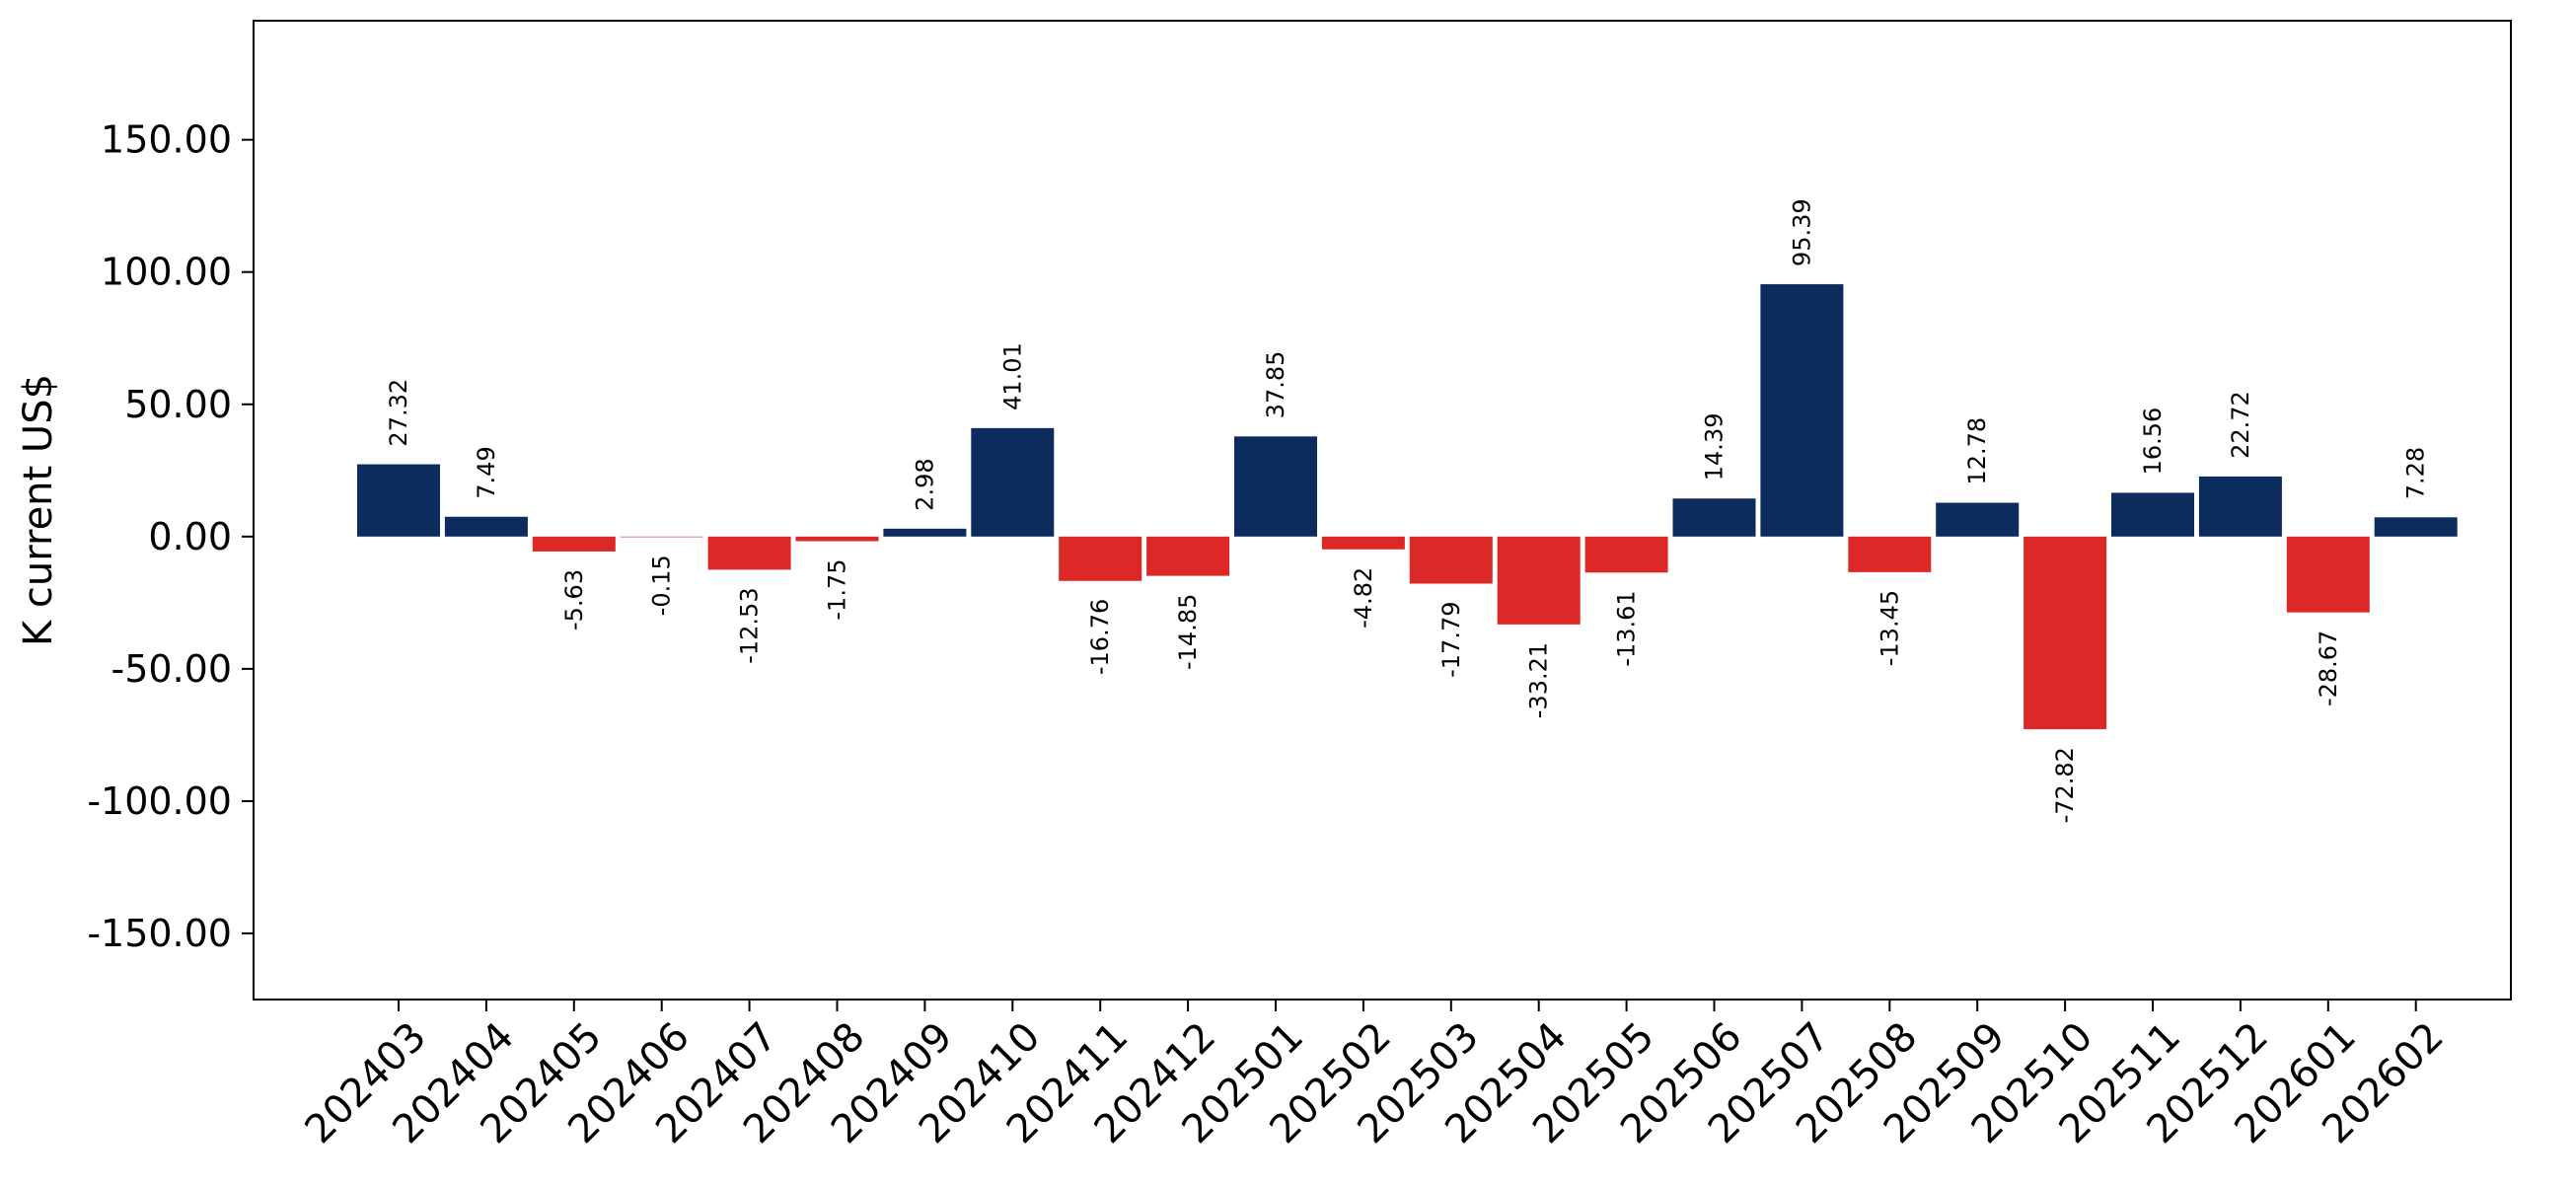 The width and height of the screenshot is (2576, 1187). Describe the element at coordinates (1889, 628) in the screenshot. I see `data-label: -13.45` at that location.